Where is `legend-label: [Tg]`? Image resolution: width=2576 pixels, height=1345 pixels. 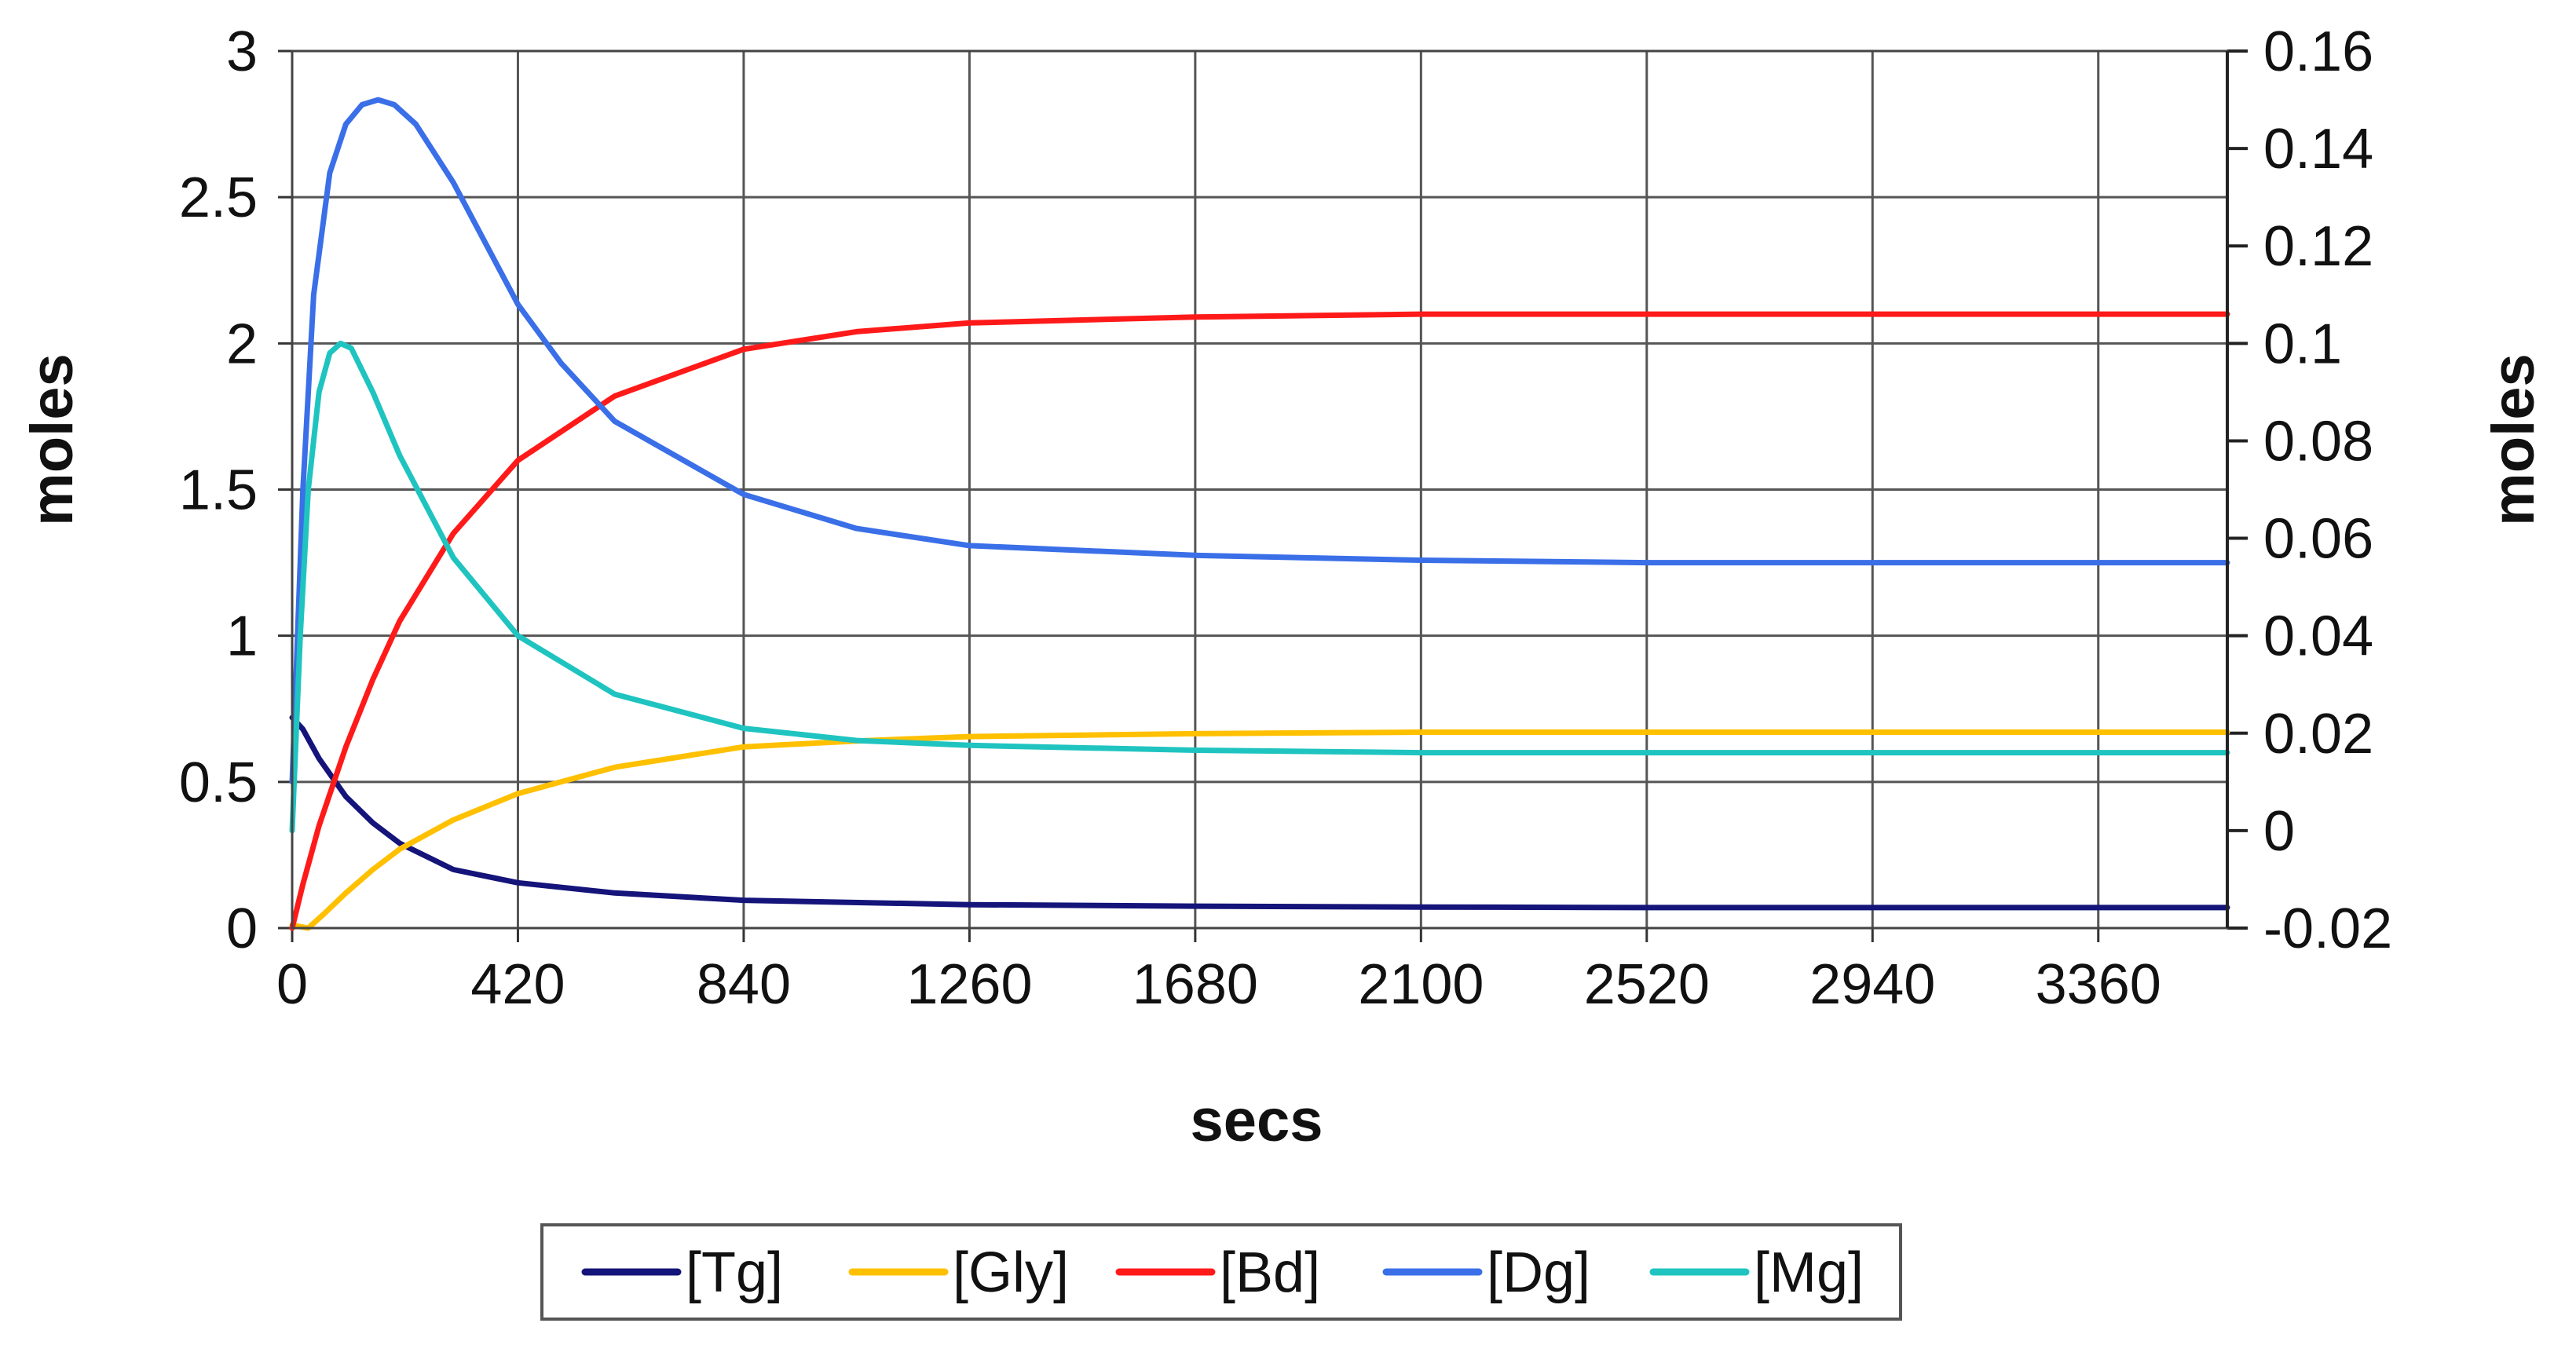
legend-label: [Tg] is located at coordinates (735, 1272).